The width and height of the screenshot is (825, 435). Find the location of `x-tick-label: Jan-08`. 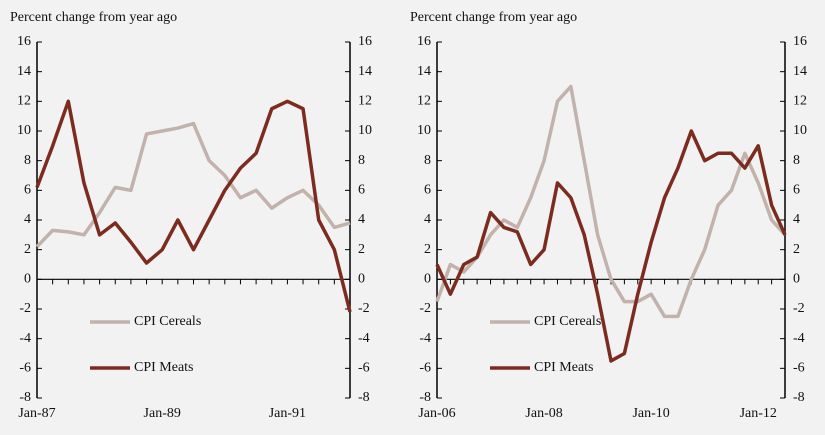

x-tick-label: Jan-08 is located at coordinates (543, 413).